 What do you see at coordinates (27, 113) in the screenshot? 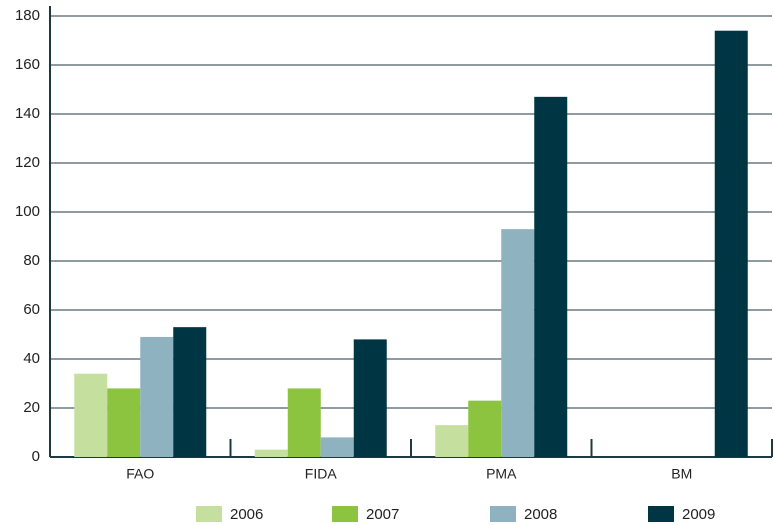
I see `y-tick-label: 140` at bounding box center [27, 113].